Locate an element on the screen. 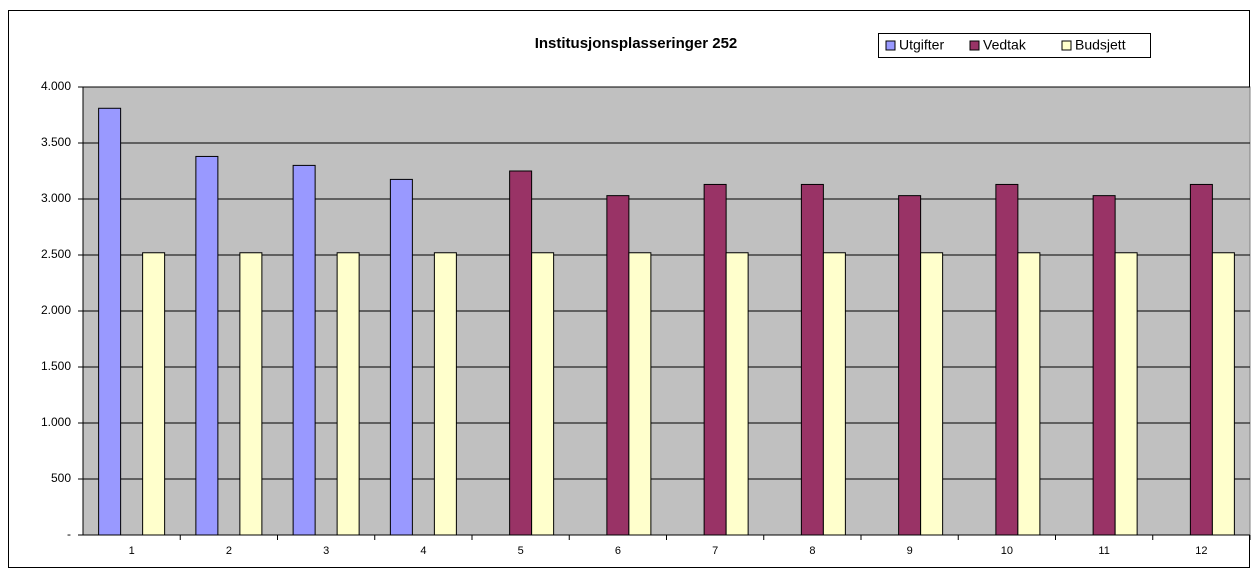 This screenshot has height=570, width=1255. x-tick-label: 1 is located at coordinates (132, 551).